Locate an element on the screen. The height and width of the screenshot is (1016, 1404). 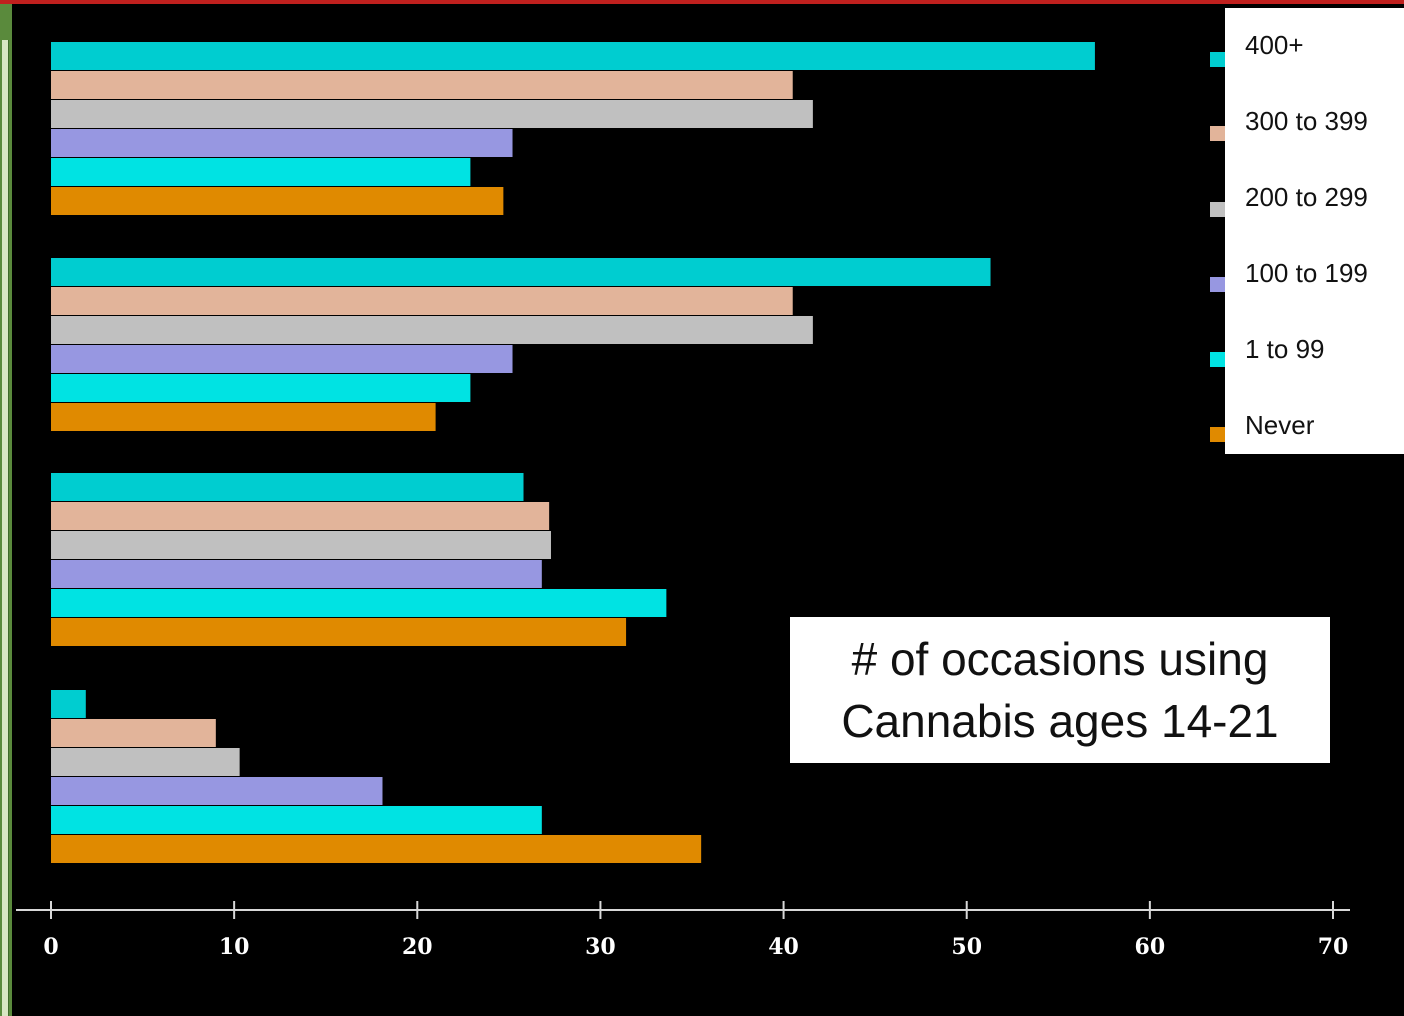
x-tick-label-40: 40 is located at coordinates (783, 947).